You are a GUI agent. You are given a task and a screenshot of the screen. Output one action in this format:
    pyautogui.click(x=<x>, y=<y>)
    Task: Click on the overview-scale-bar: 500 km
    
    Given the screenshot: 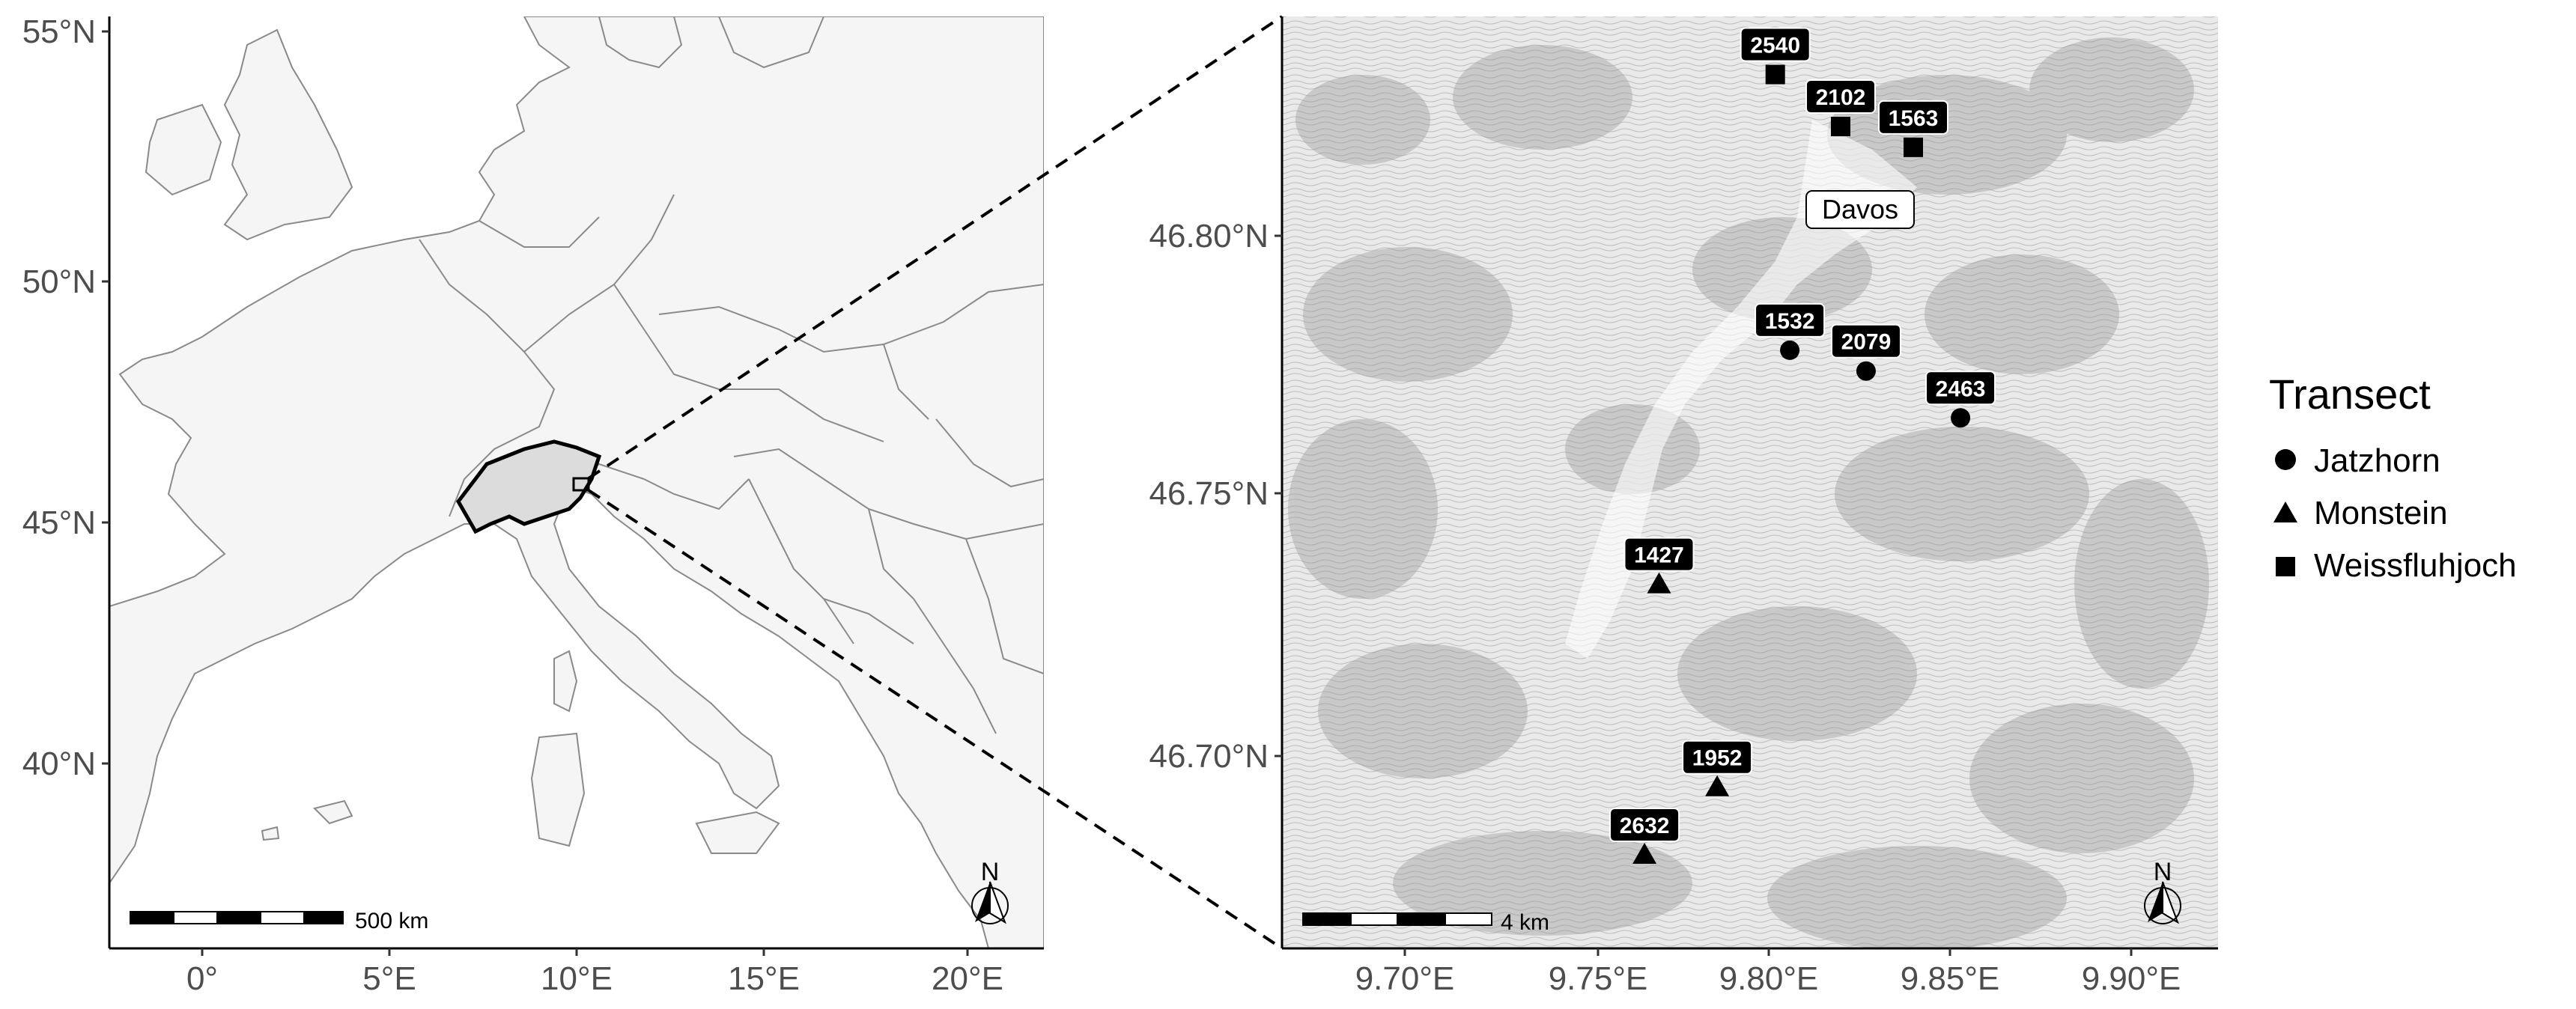 What is the action you would take?
    pyautogui.click(x=279, y=921)
    